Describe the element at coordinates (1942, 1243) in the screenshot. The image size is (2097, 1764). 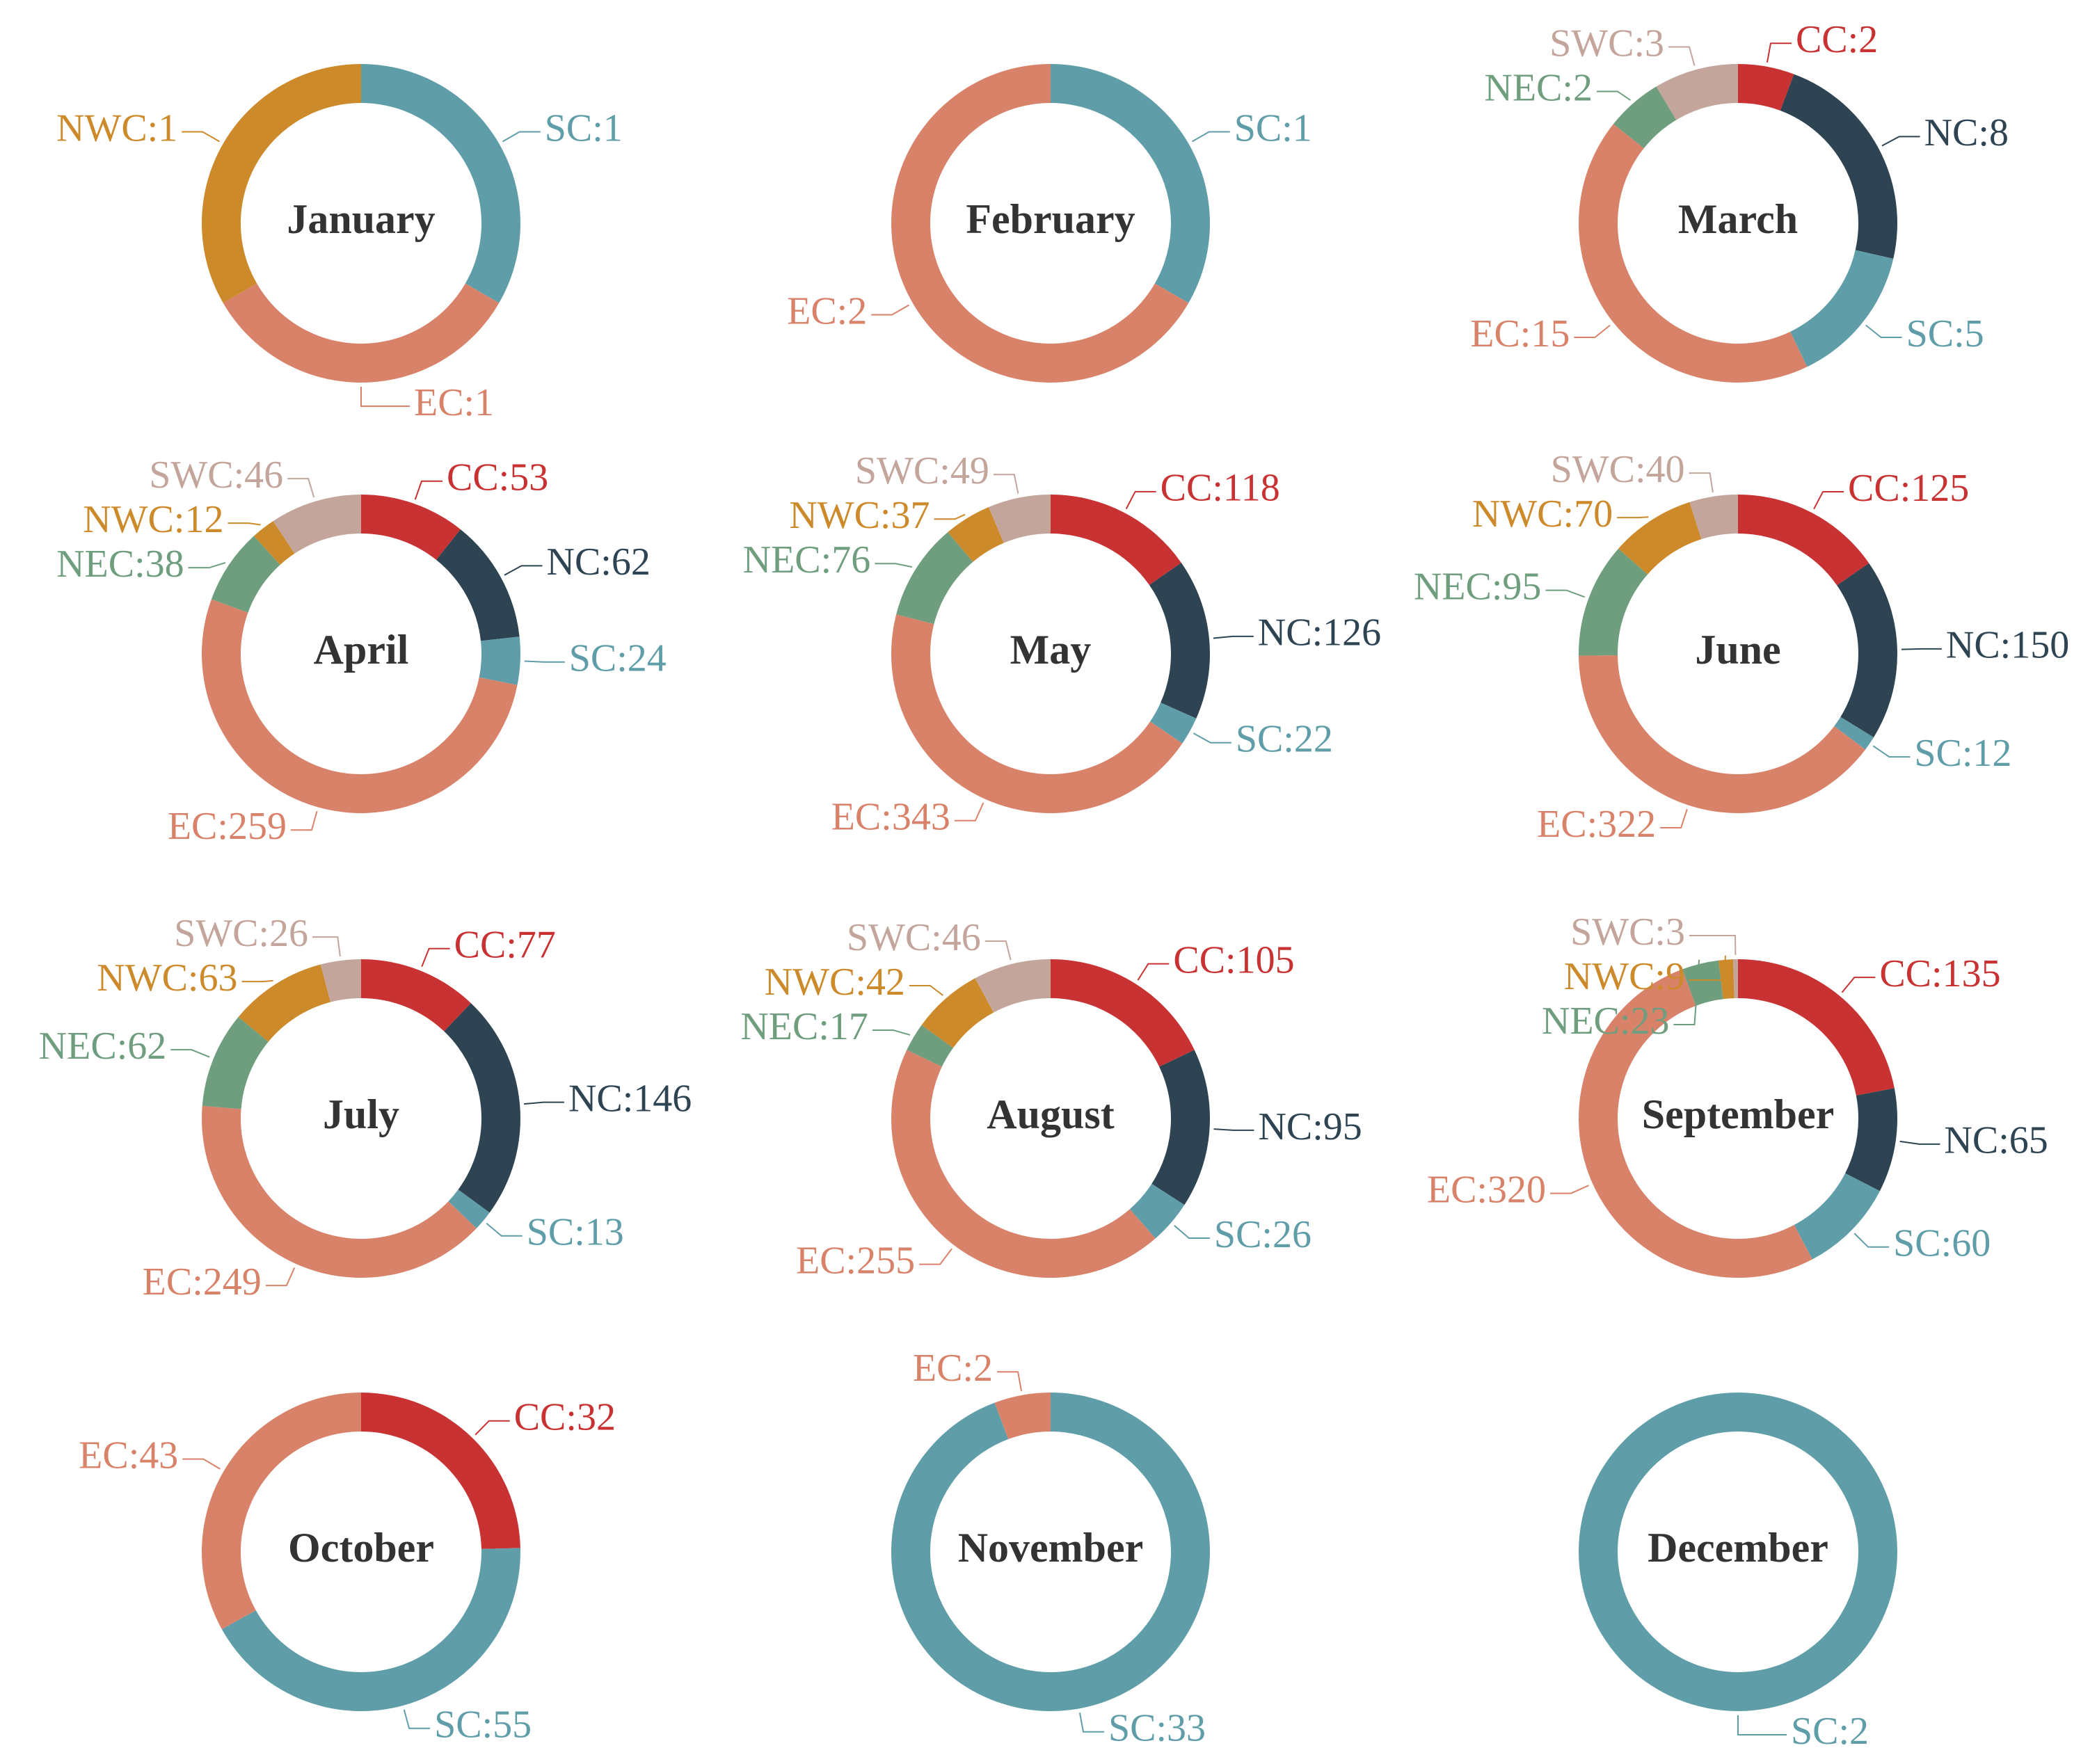
I see `slice-label: SC:60` at that location.